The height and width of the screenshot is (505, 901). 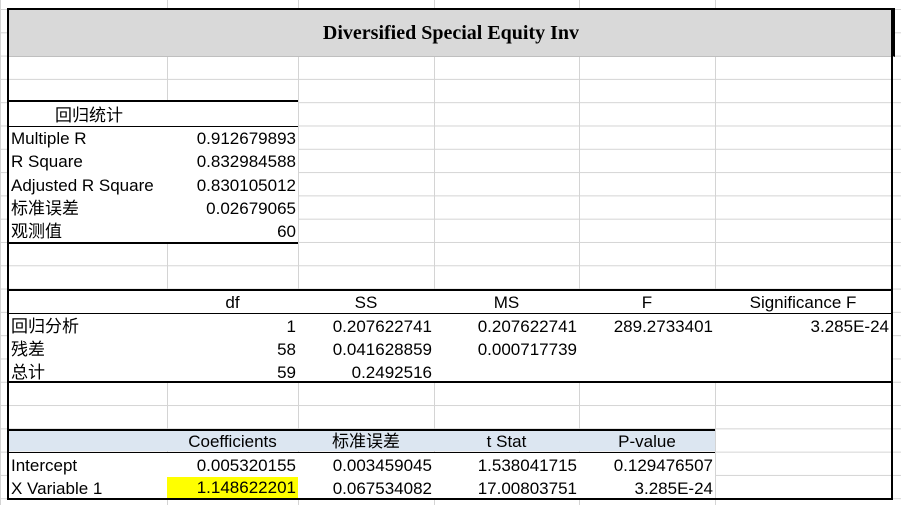 What do you see at coordinates (286, 372) in the screenshot?
I see `anova-total-df: 59` at bounding box center [286, 372].